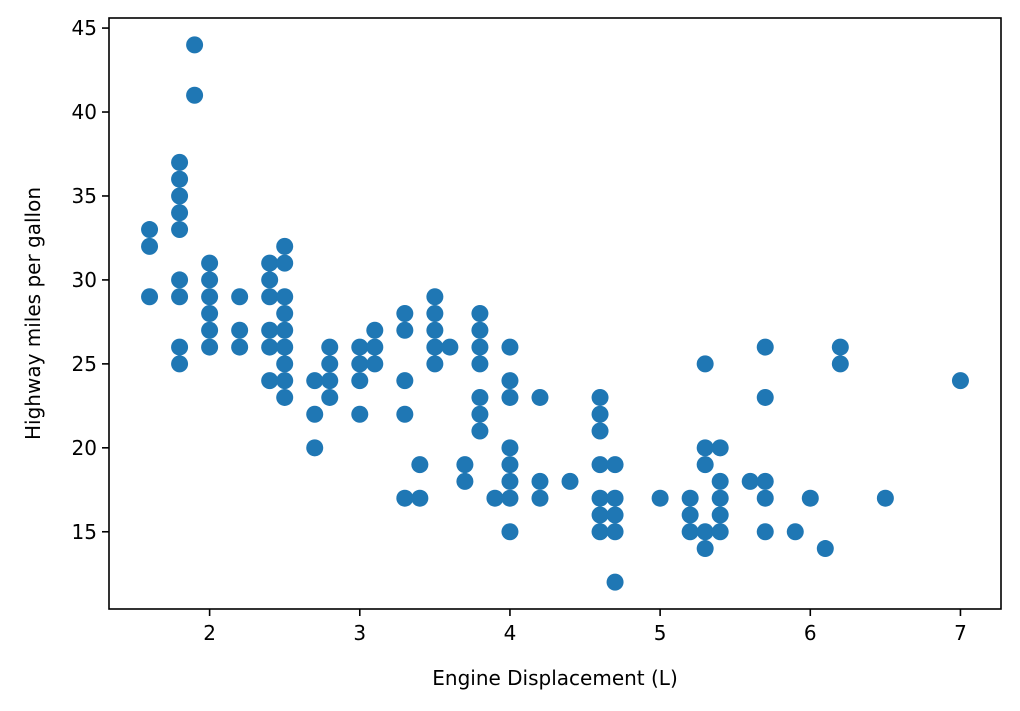 The width and height of the screenshot is (1020, 711). I want to click on y-tick-label: 40, so click(84, 112).